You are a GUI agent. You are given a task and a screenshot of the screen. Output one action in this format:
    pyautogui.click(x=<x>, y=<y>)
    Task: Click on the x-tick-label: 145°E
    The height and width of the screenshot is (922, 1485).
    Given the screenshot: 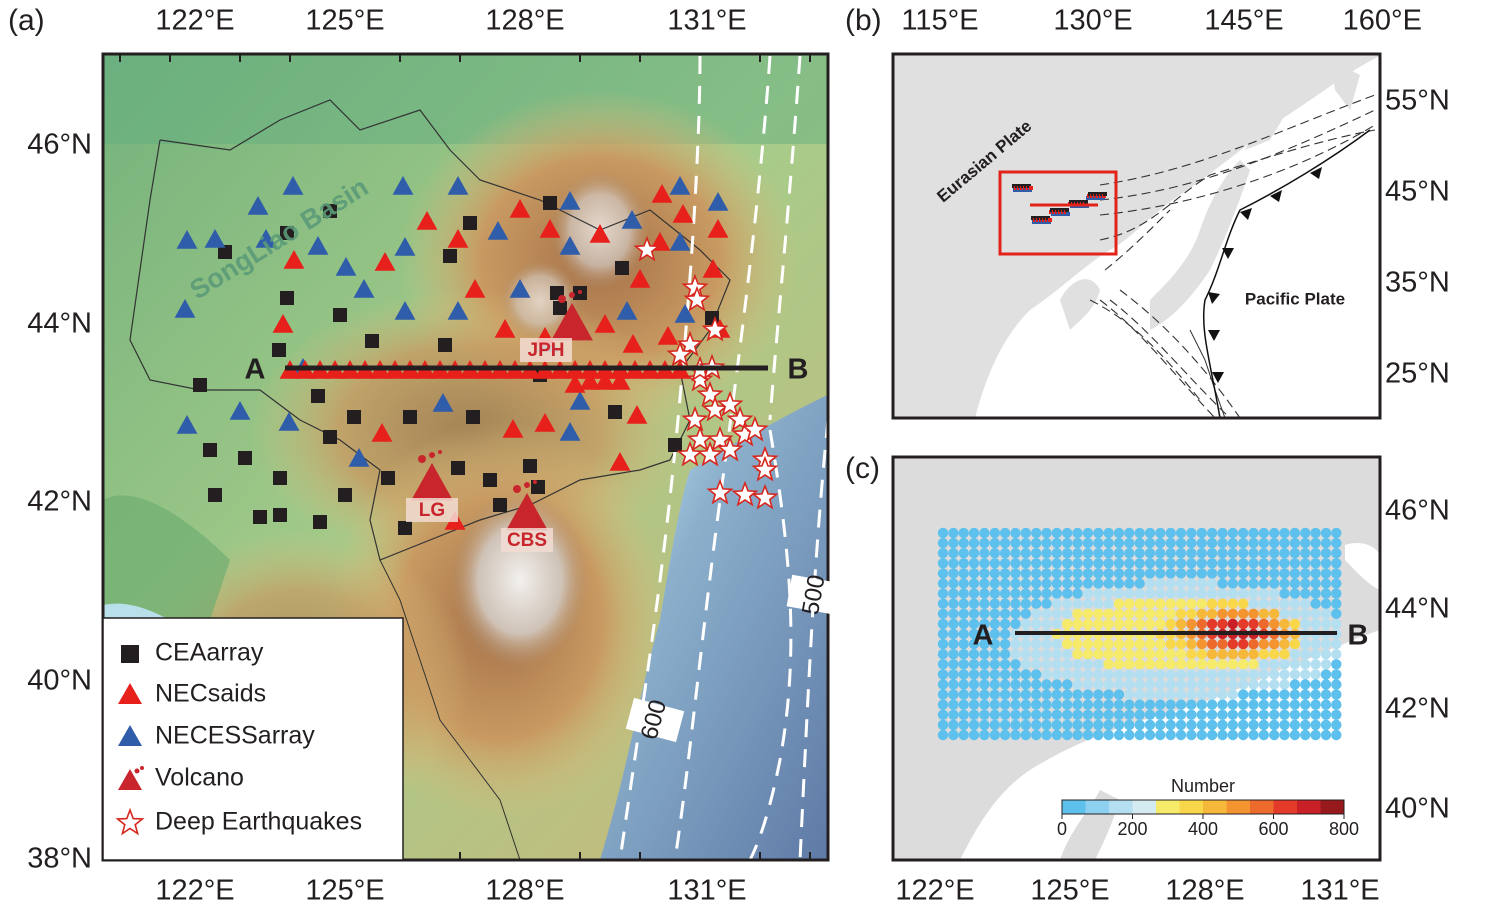 What is the action you would take?
    pyautogui.click(x=1243, y=21)
    